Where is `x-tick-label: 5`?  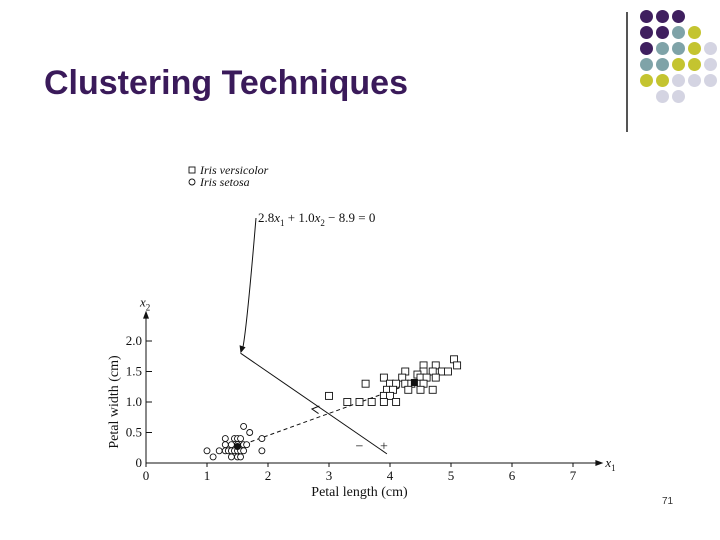
x-tick-label: 5 is located at coordinates (451, 475).